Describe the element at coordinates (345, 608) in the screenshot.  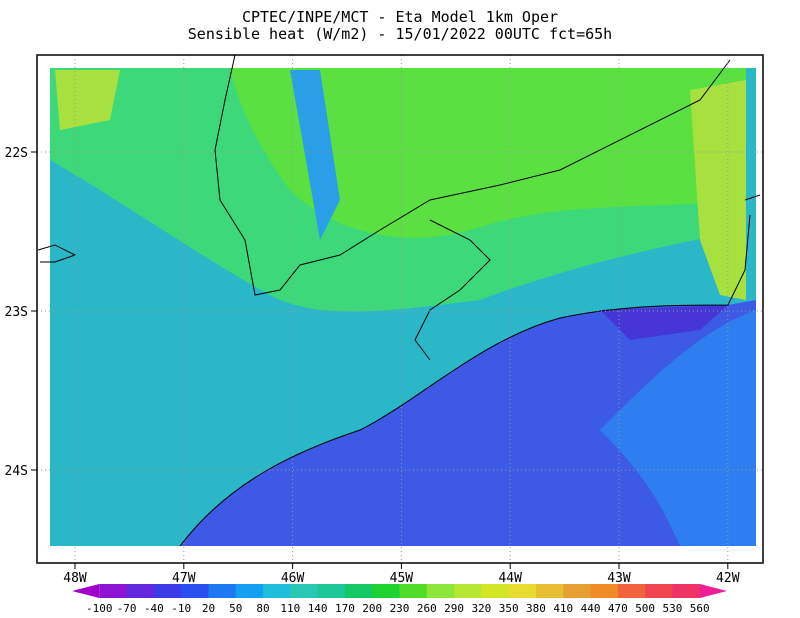
I see `colorbar-label: 170` at that location.